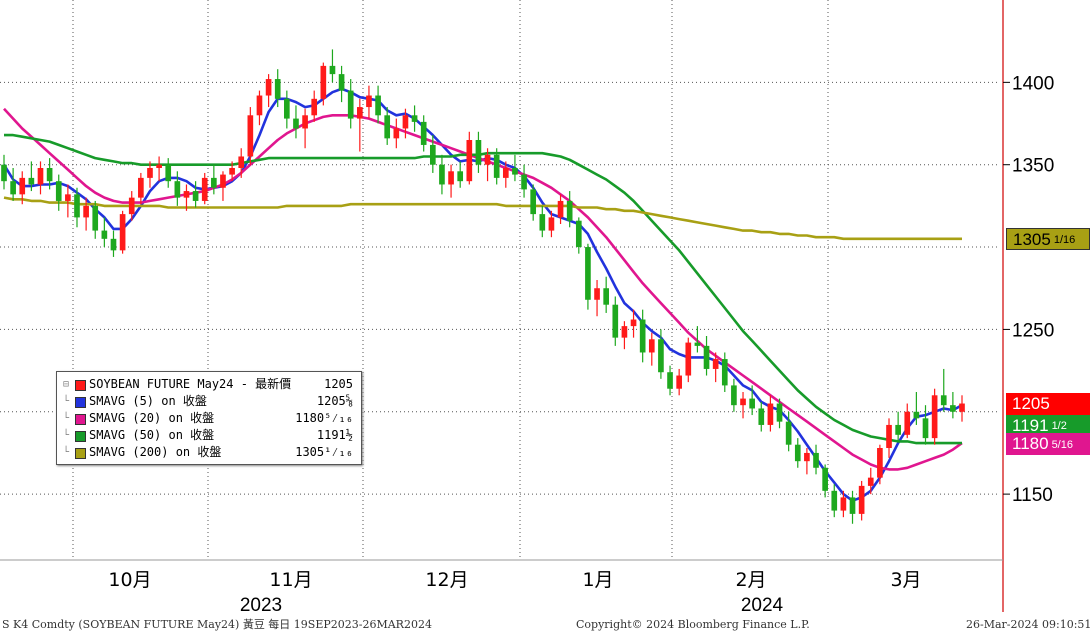 The width and height of the screenshot is (1090, 633). What do you see at coordinates (190, 384) in the screenshot?
I see `legend-label: SOYBEAN FUTURE May24 - 最新價` at bounding box center [190, 384].